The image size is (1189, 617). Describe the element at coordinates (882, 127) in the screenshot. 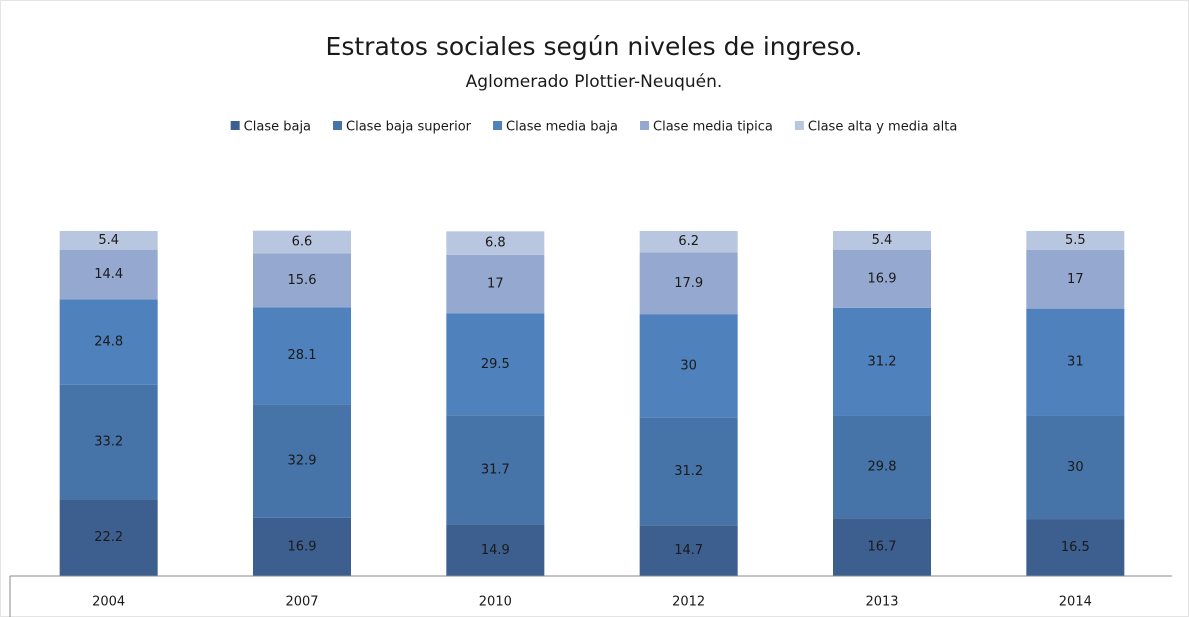

I see `legend-label: Clase alta y media alta` at that location.